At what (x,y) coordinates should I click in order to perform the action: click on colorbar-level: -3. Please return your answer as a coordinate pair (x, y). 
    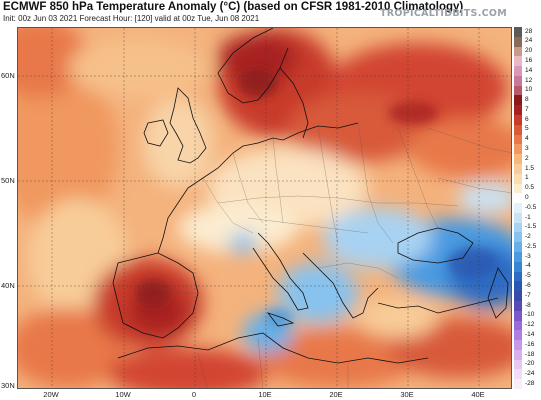
    Looking at the image, I should click on (527, 257).